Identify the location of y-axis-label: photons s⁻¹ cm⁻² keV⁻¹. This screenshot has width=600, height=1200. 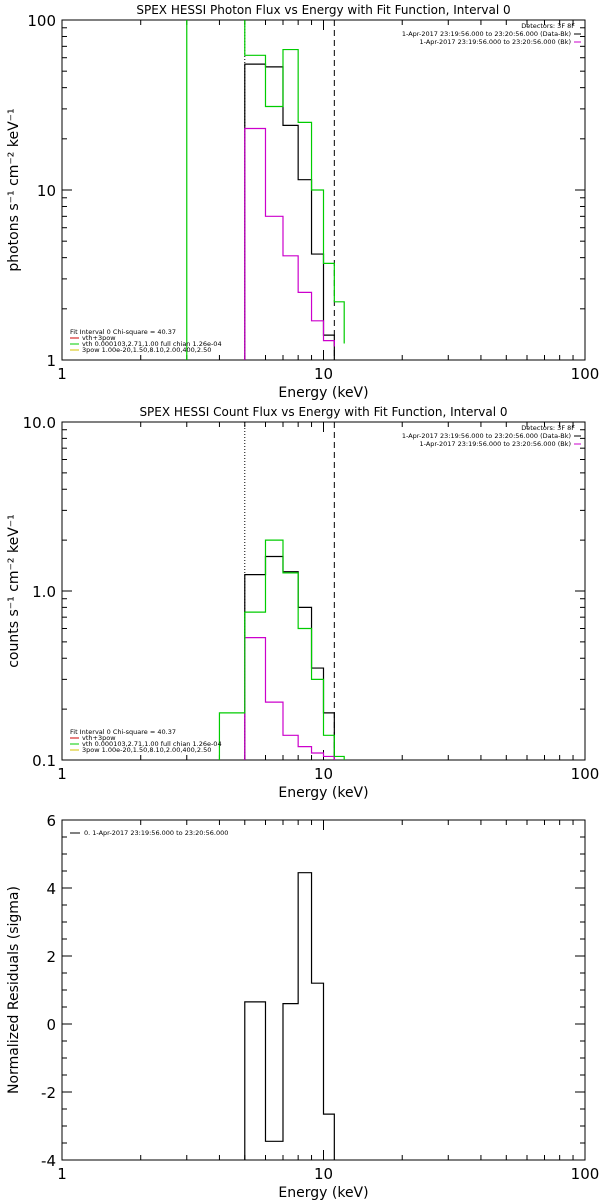
(14, 189).